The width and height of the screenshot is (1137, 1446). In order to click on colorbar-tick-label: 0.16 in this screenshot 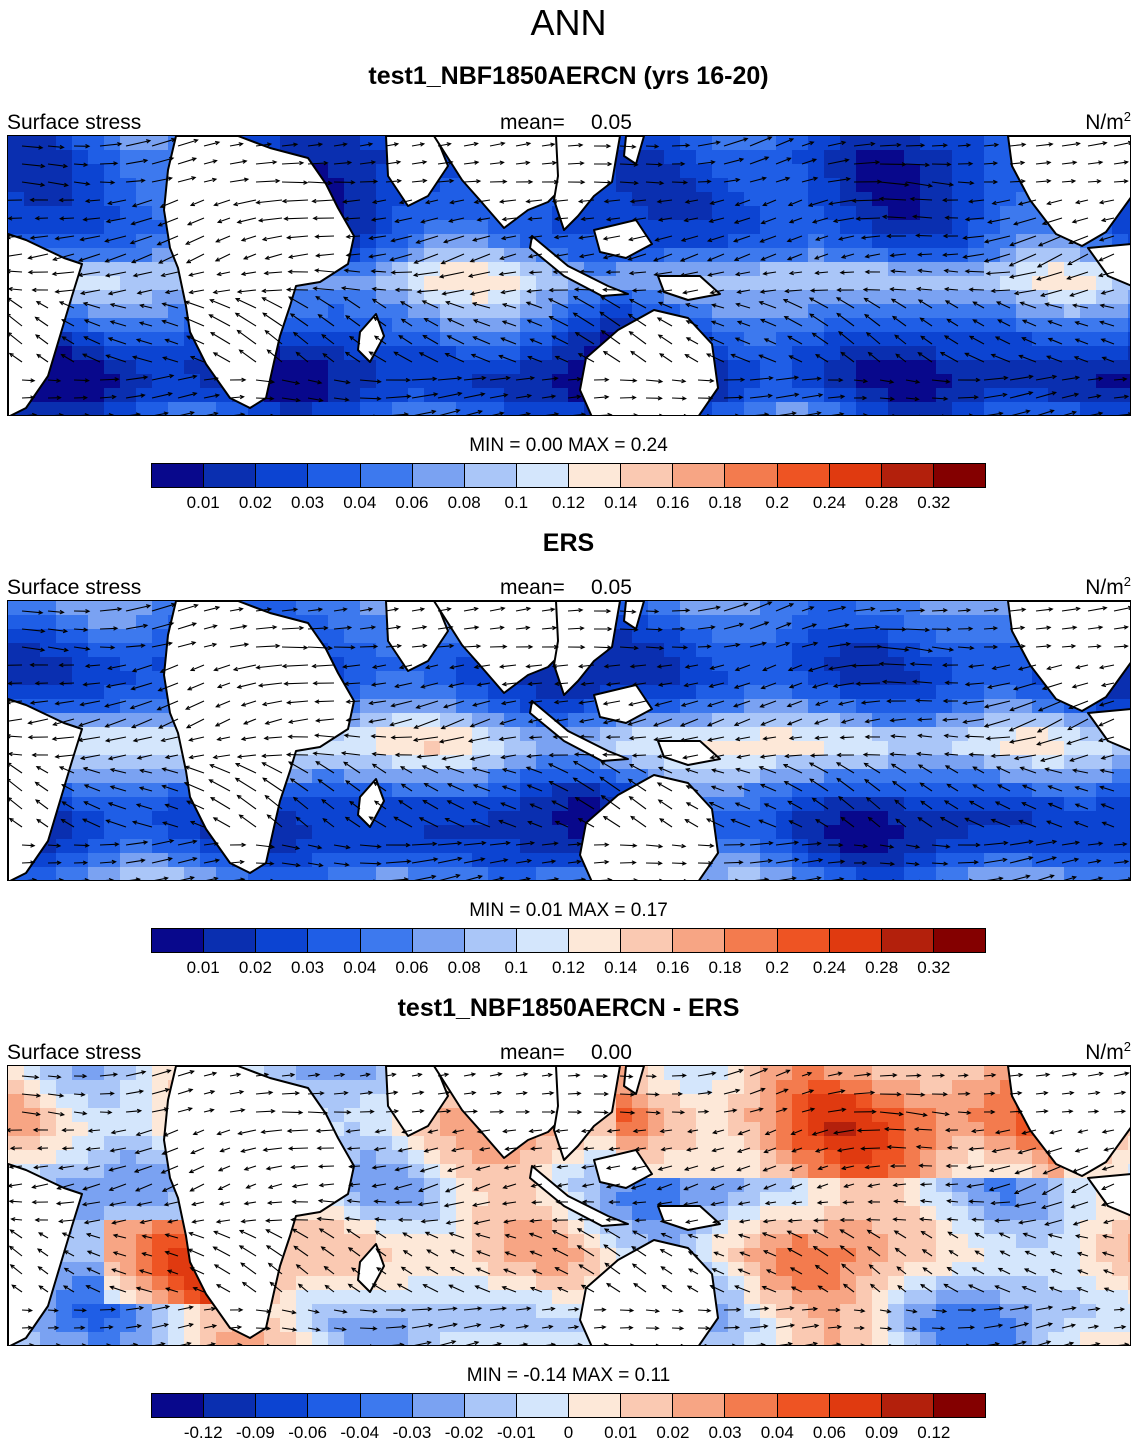, I will do `click(673, 502)`.